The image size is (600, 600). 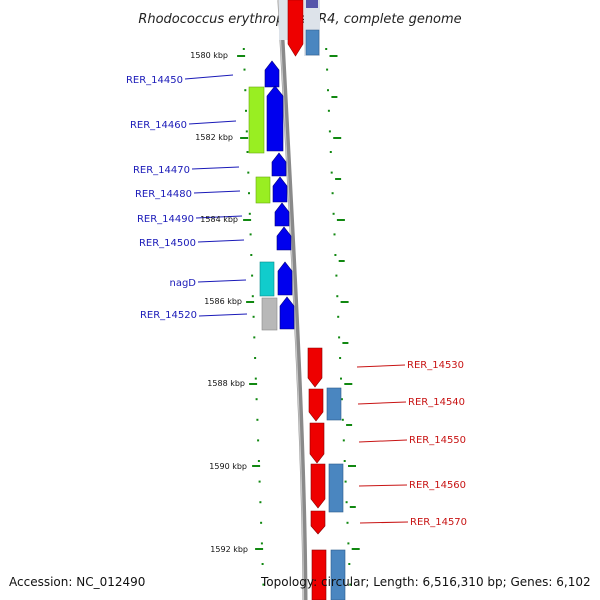 I want to click on gene-label-rer-14520: RER_14520, so click(x=168, y=315).